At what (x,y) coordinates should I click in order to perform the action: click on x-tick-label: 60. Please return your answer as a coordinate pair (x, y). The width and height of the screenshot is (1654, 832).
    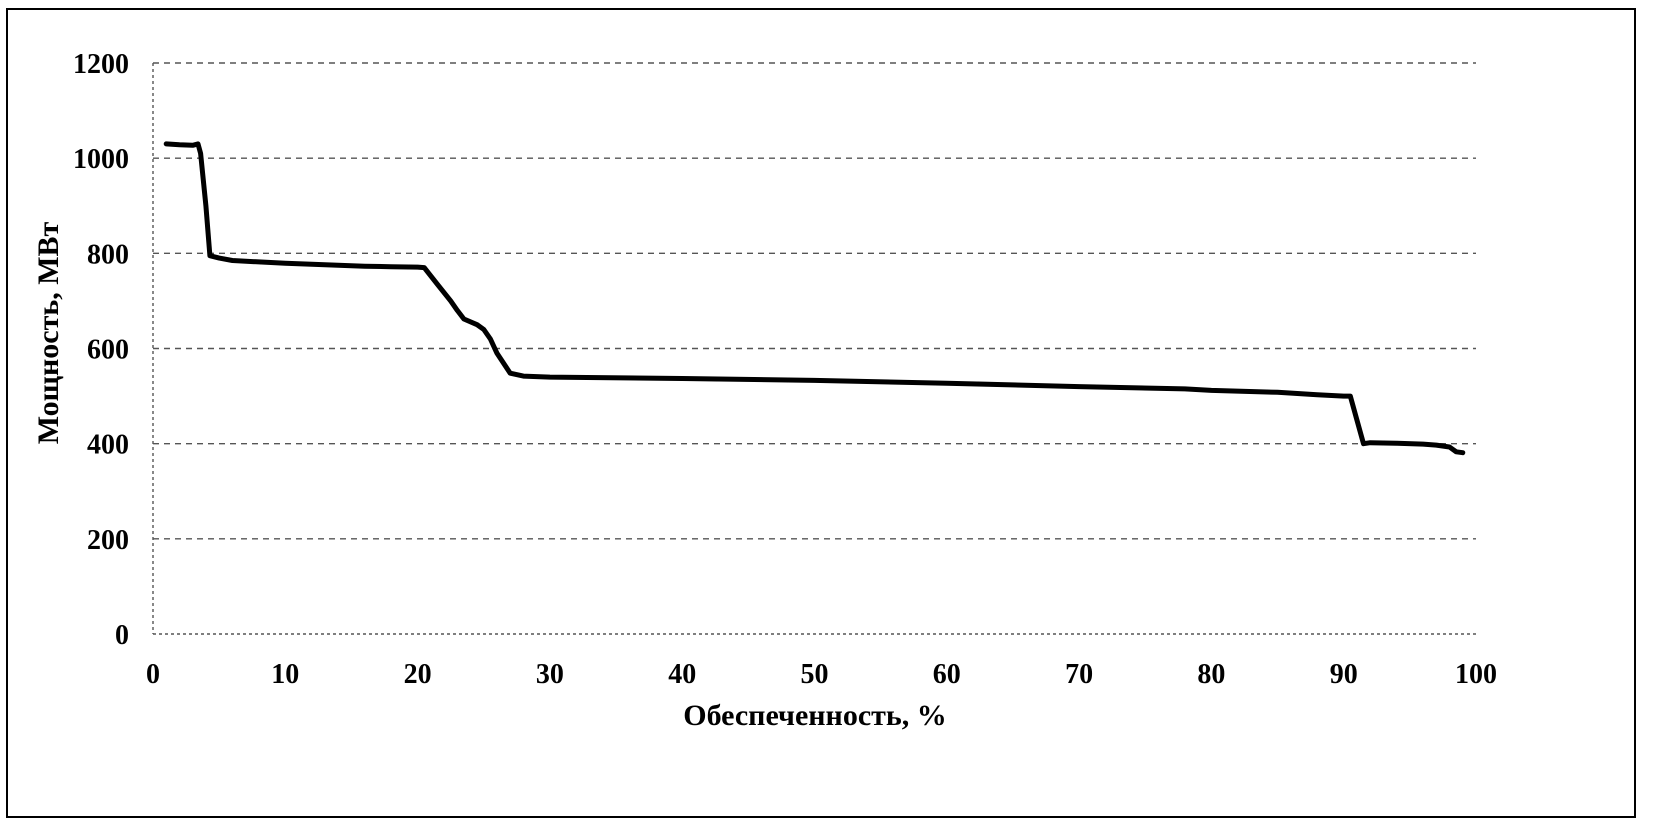
    Looking at the image, I should click on (947, 674).